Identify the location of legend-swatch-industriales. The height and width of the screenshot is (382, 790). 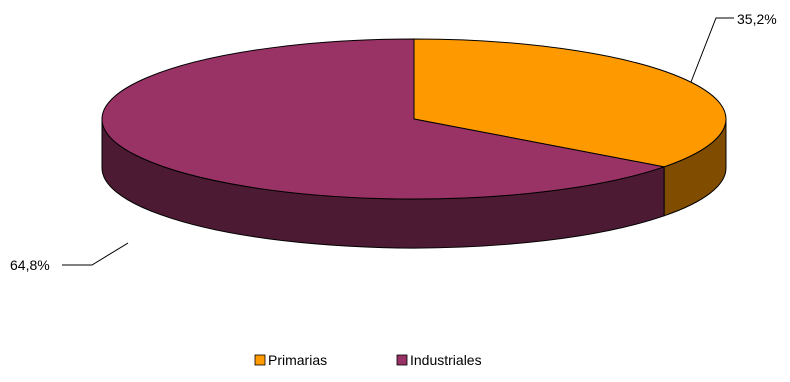
(402, 360).